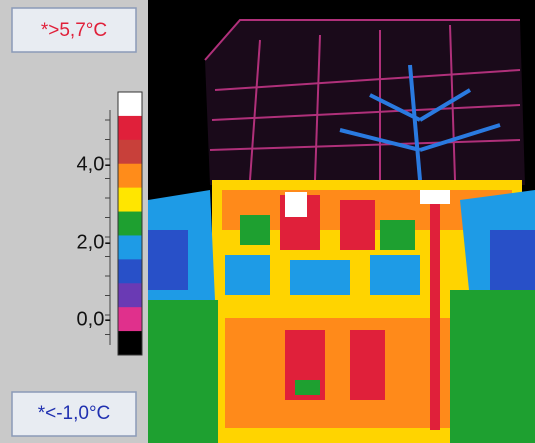  Describe the element at coordinates (94, 227) in the screenshot. I see `scale-ticks: 4,0- 2,0- 0,0-` at that location.